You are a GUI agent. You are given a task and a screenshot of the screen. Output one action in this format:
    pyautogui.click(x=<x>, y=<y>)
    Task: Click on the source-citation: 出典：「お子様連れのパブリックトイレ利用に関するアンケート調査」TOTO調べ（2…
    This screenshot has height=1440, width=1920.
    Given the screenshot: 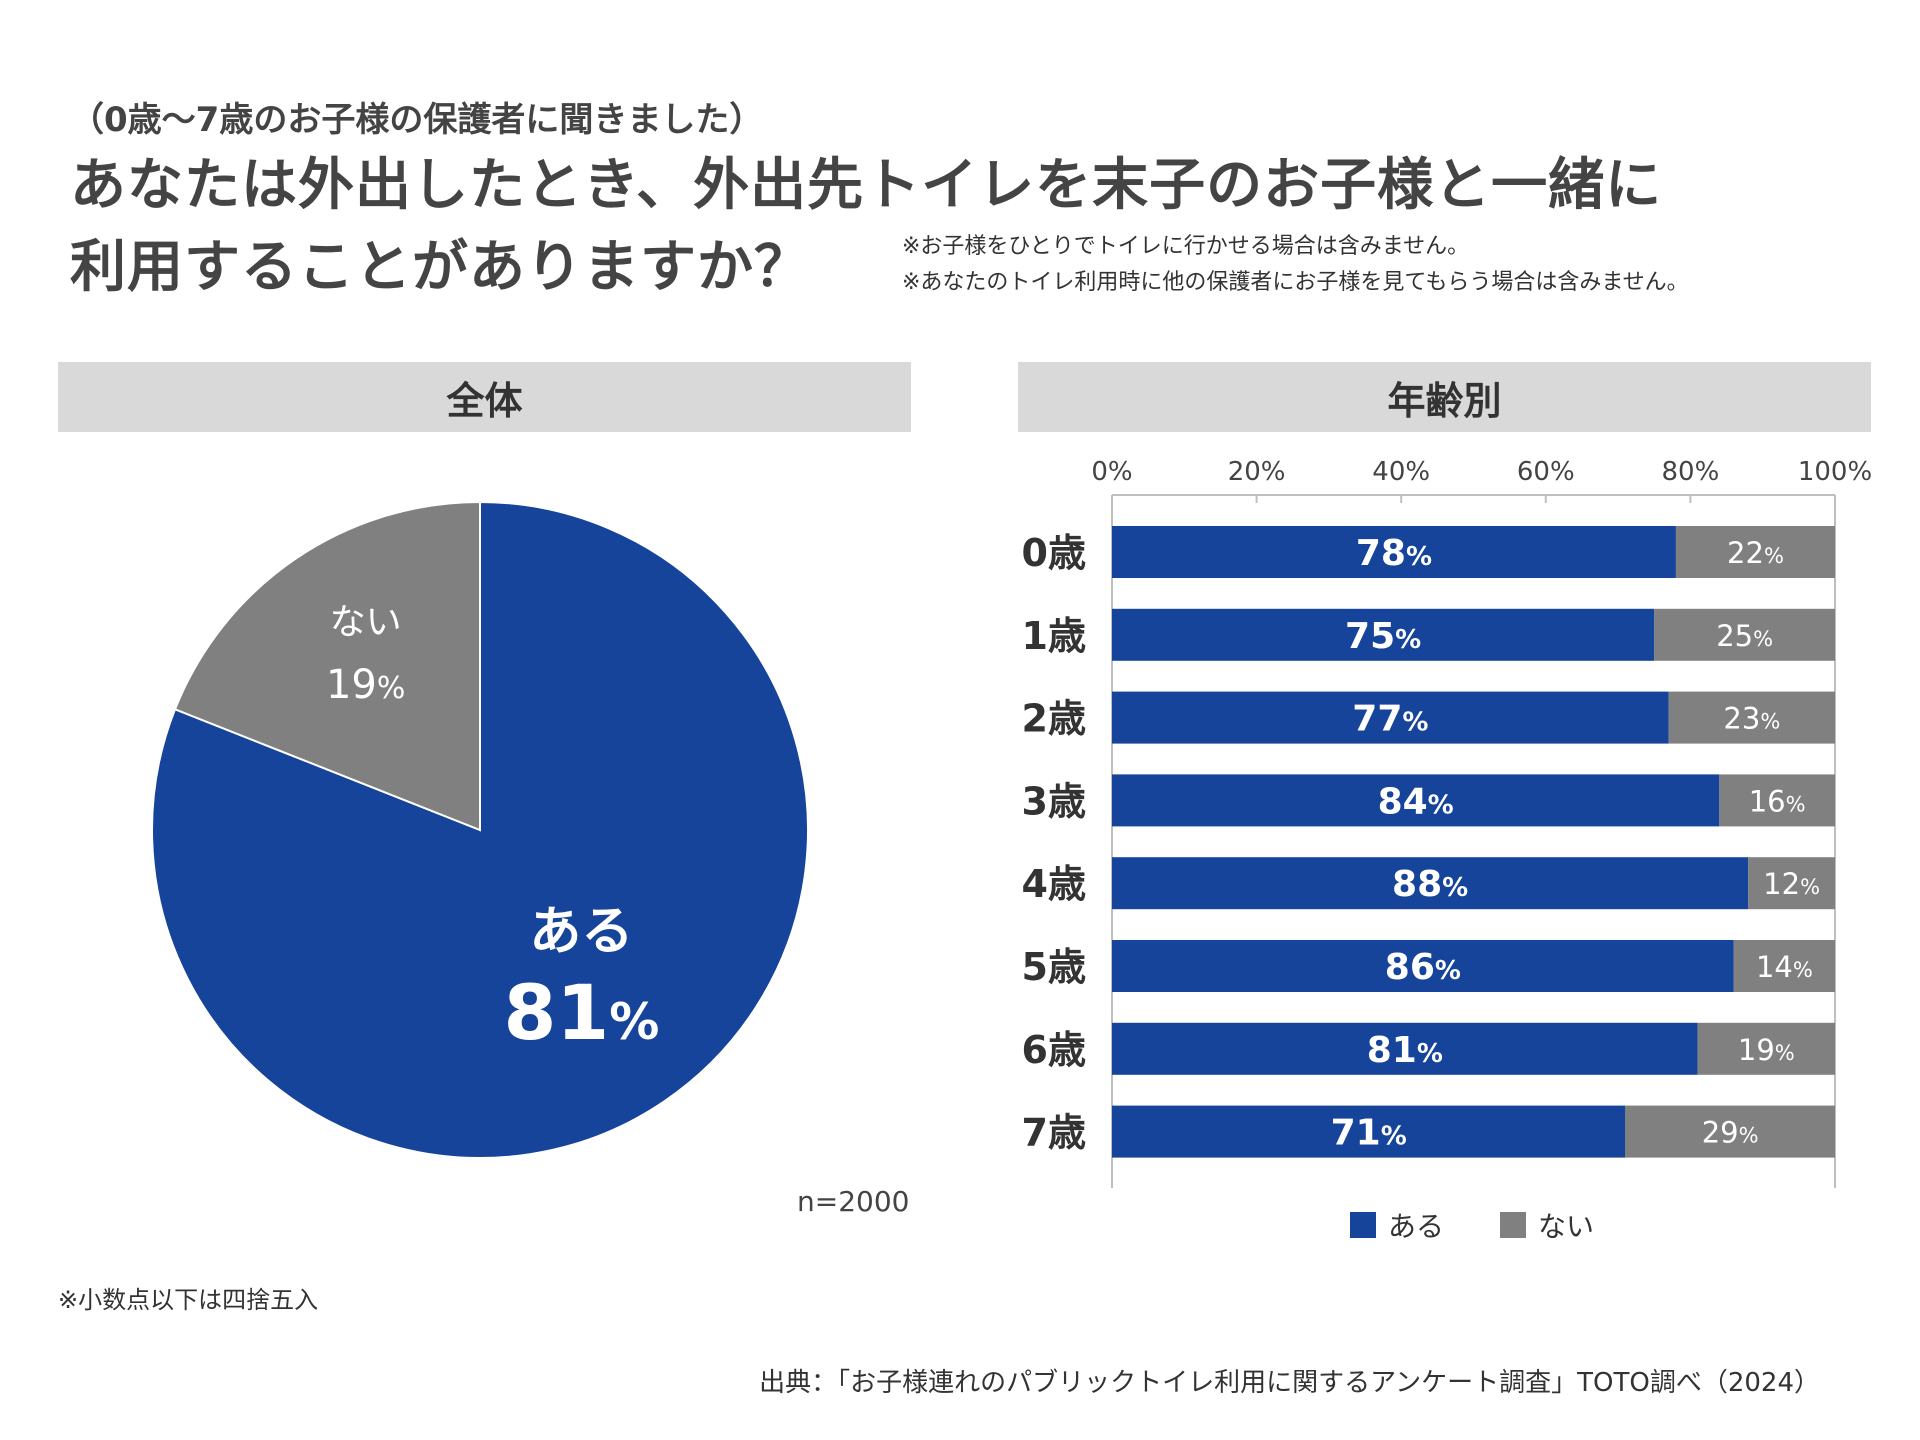 What is the action you would take?
    pyautogui.click(x=1289, y=1383)
    